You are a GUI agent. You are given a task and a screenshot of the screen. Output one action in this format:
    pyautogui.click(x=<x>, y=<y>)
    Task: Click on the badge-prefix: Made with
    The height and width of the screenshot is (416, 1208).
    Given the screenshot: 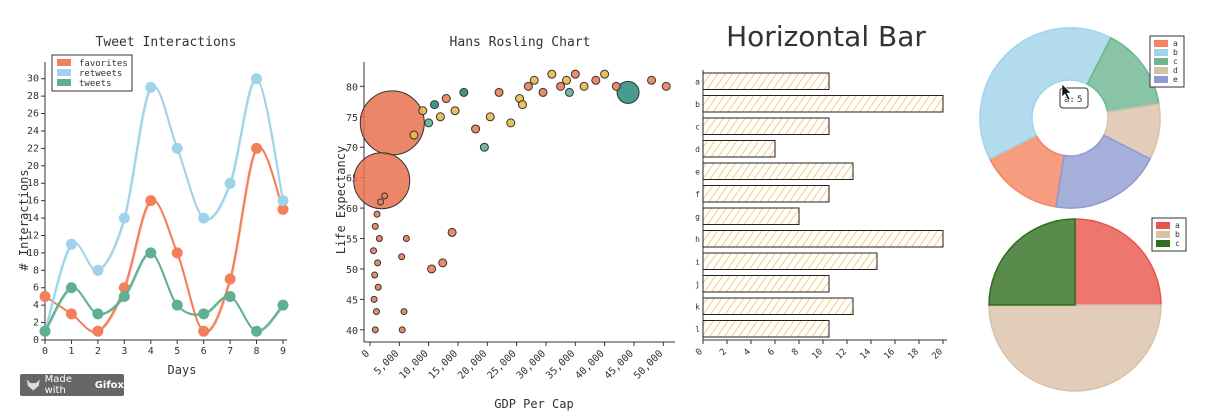 What is the action you would take?
    pyautogui.click(x=58, y=385)
    